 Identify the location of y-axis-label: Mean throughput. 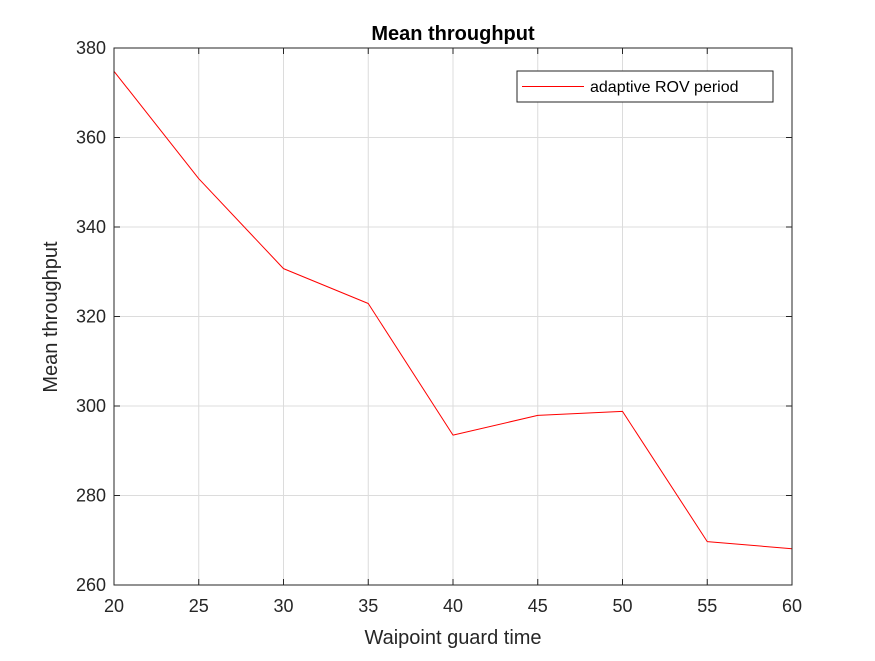
(51, 317).